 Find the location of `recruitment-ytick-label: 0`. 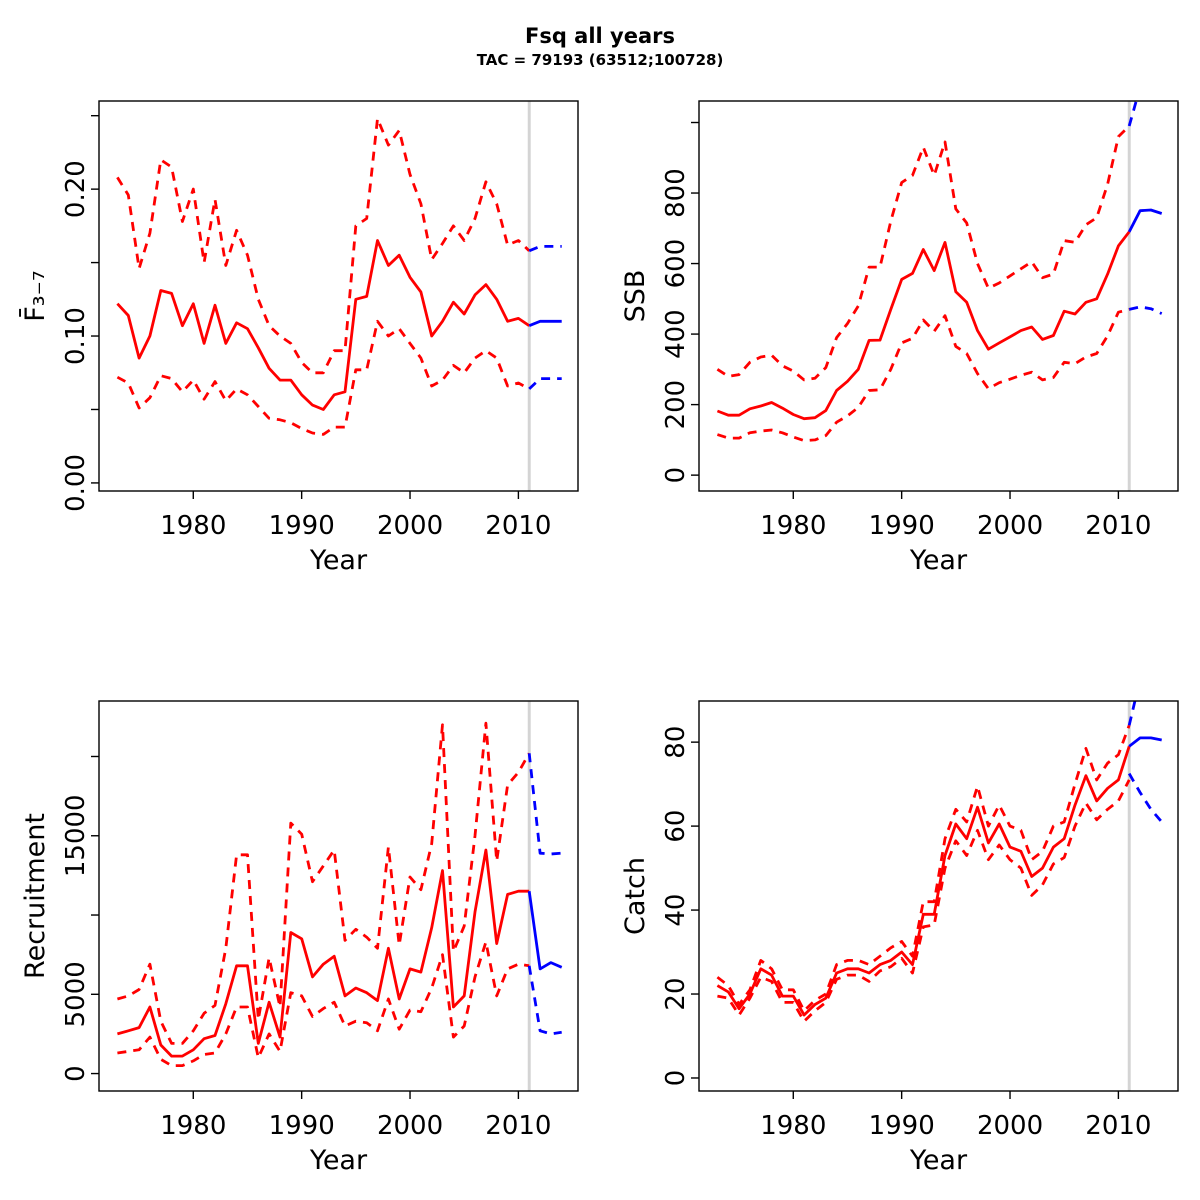

recruitment-ytick-label: 0 is located at coordinates (76, 1073).